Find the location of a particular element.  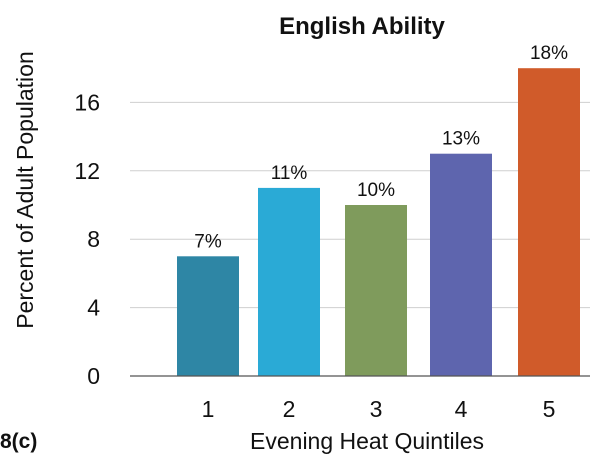

x-tick-labels: 1 2 3 4 5 is located at coordinates (379, 409).